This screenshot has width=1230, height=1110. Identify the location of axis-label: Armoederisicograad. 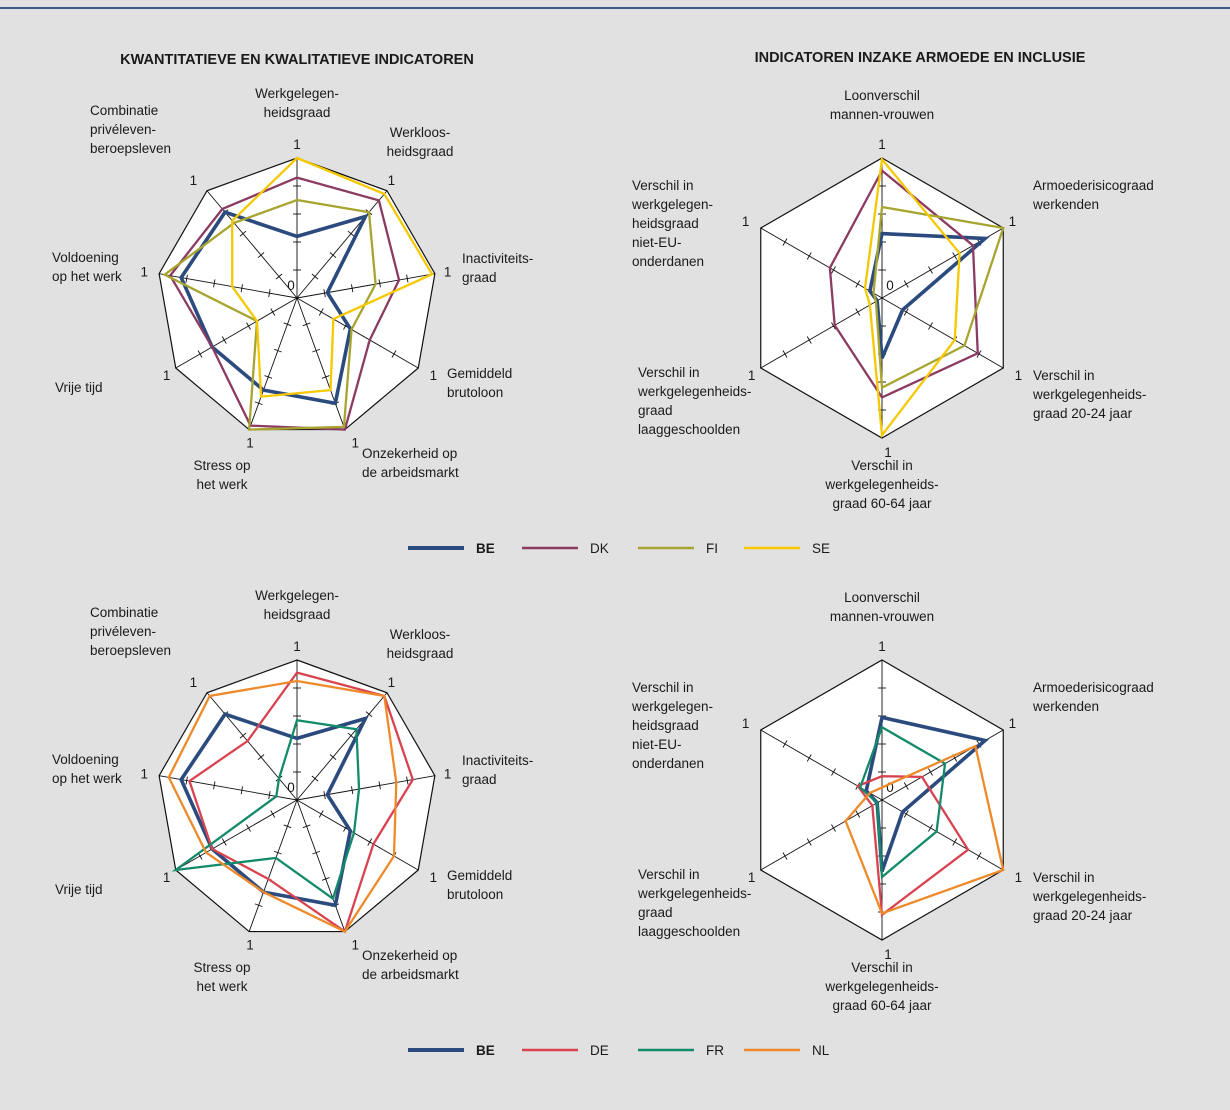
(1093, 185).